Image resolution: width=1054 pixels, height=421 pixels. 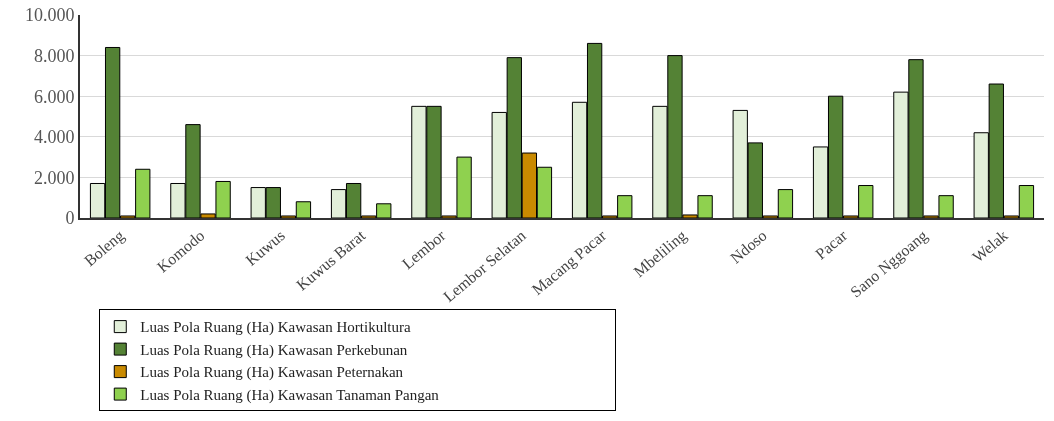 What do you see at coordinates (272, 373) in the screenshot?
I see `legend-label: Luas Pola Ruang (Ha) Kawasan Peternakan` at bounding box center [272, 373].